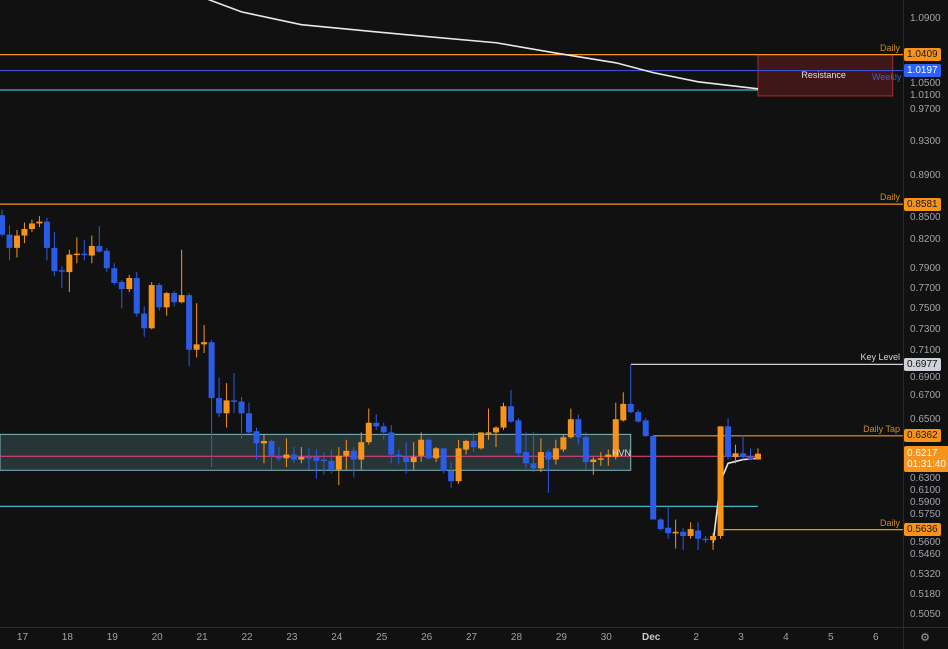  Describe the element at coordinates (925, 19) in the screenshot. I see `price-tick: 1.0900` at that location.